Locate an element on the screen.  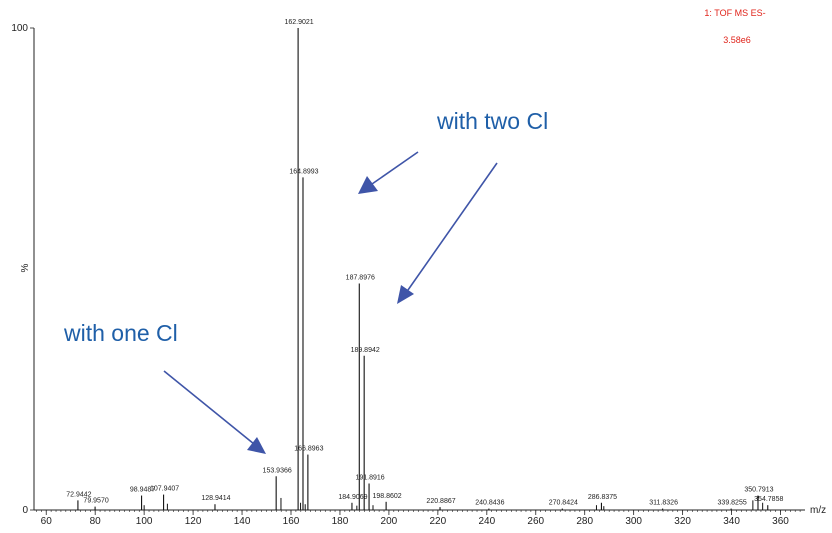
y-ticks: 0 100 is located at coordinates (22, 269).